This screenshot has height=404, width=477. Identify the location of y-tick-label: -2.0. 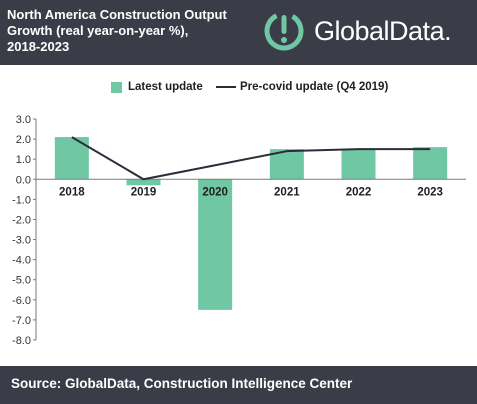
(21, 220).